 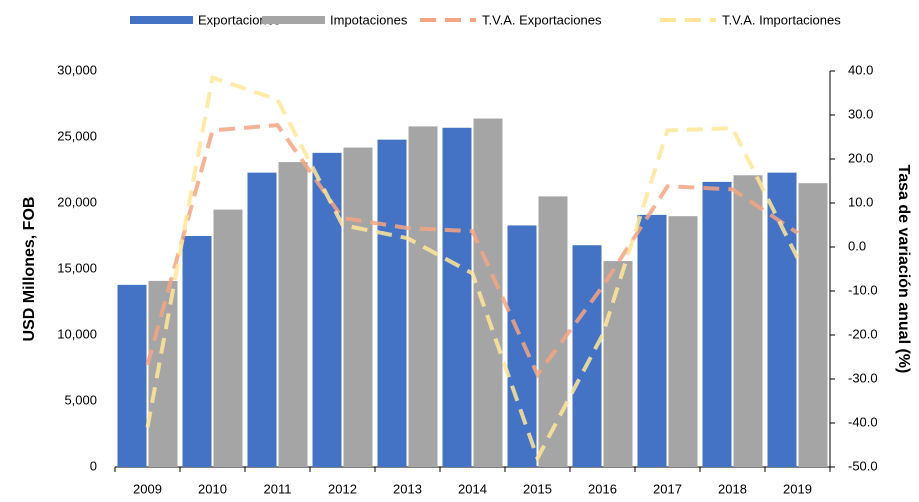 What do you see at coordinates (602, 488) in the screenshot?
I see `x-tick-label: 2016` at bounding box center [602, 488].